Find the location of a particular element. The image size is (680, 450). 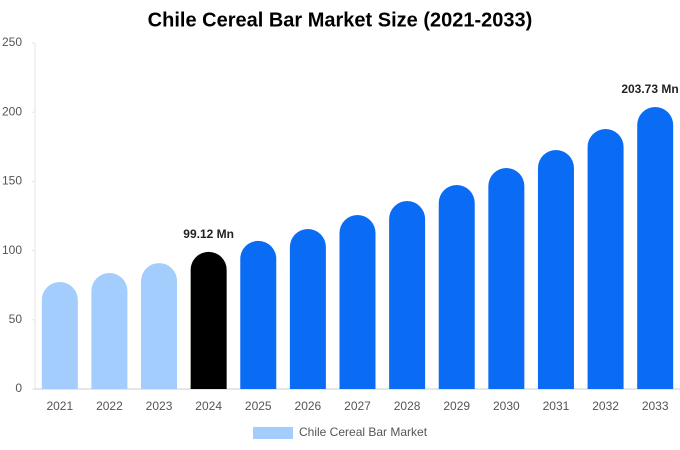

x-tick-label: 2028 is located at coordinates (407, 406).